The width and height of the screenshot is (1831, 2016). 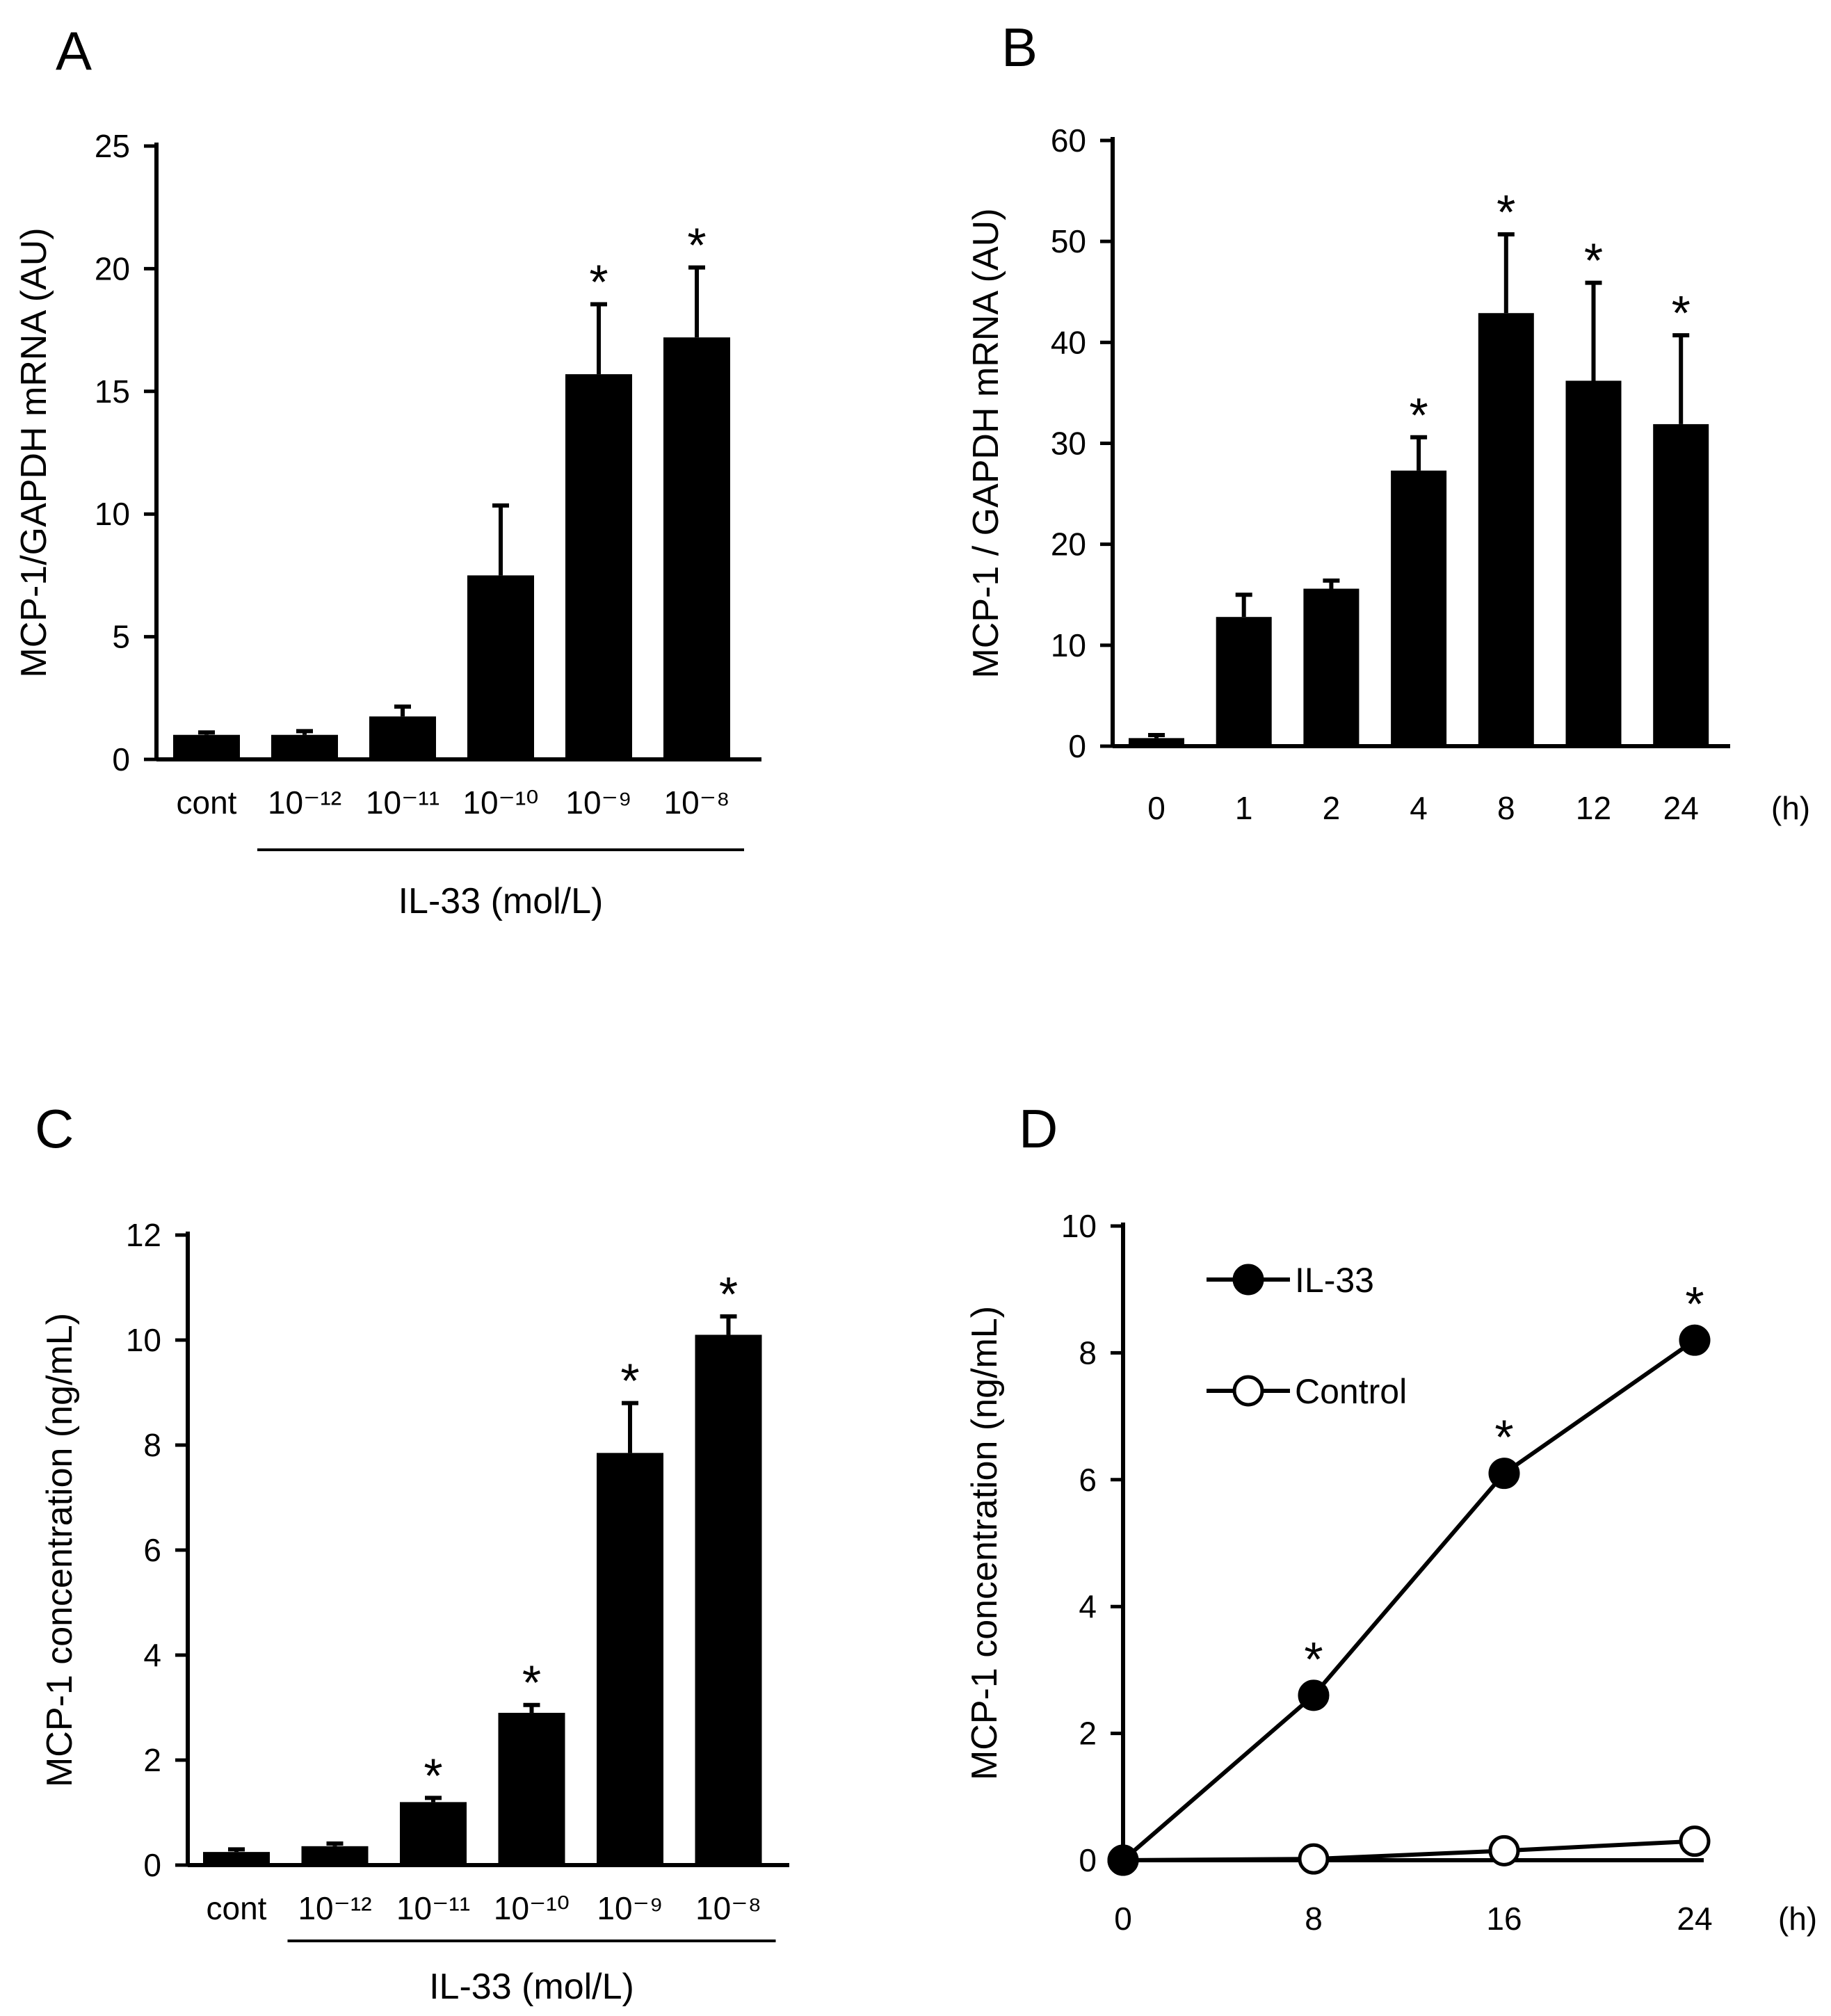 I want to click on legend-label: IL-33, so click(x=1334, y=1280).